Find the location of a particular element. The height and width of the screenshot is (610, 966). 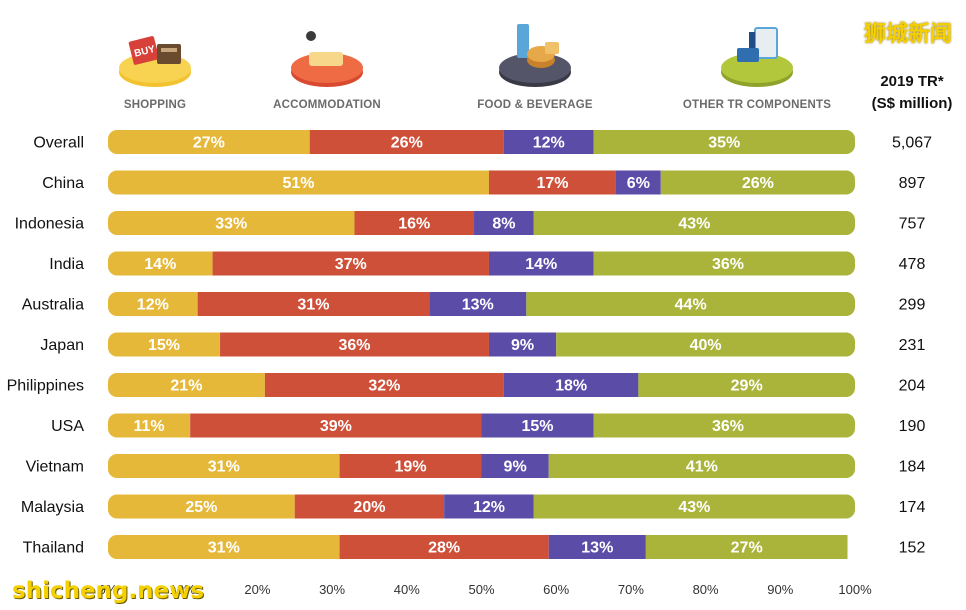

legend-label-accommodation: ACCOMMODATION is located at coordinates (327, 105).